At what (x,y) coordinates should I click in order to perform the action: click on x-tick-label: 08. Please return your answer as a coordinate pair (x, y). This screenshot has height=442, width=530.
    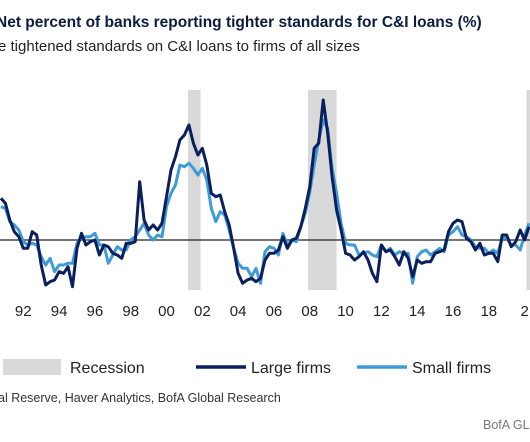
    Looking at the image, I should click on (309, 311).